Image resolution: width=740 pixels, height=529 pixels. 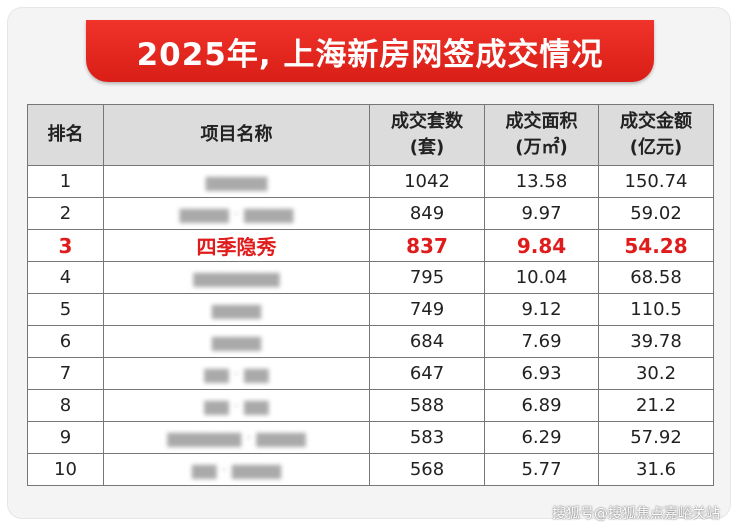 I want to click on cell-amount: 68.58, so click(x=656, y=277).